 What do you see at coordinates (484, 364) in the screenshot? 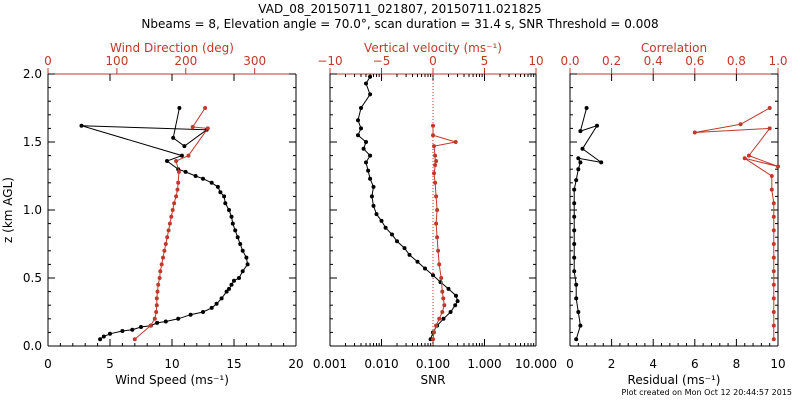
I see `x-tick-label: 1.000` at bounding box center [484, 364].